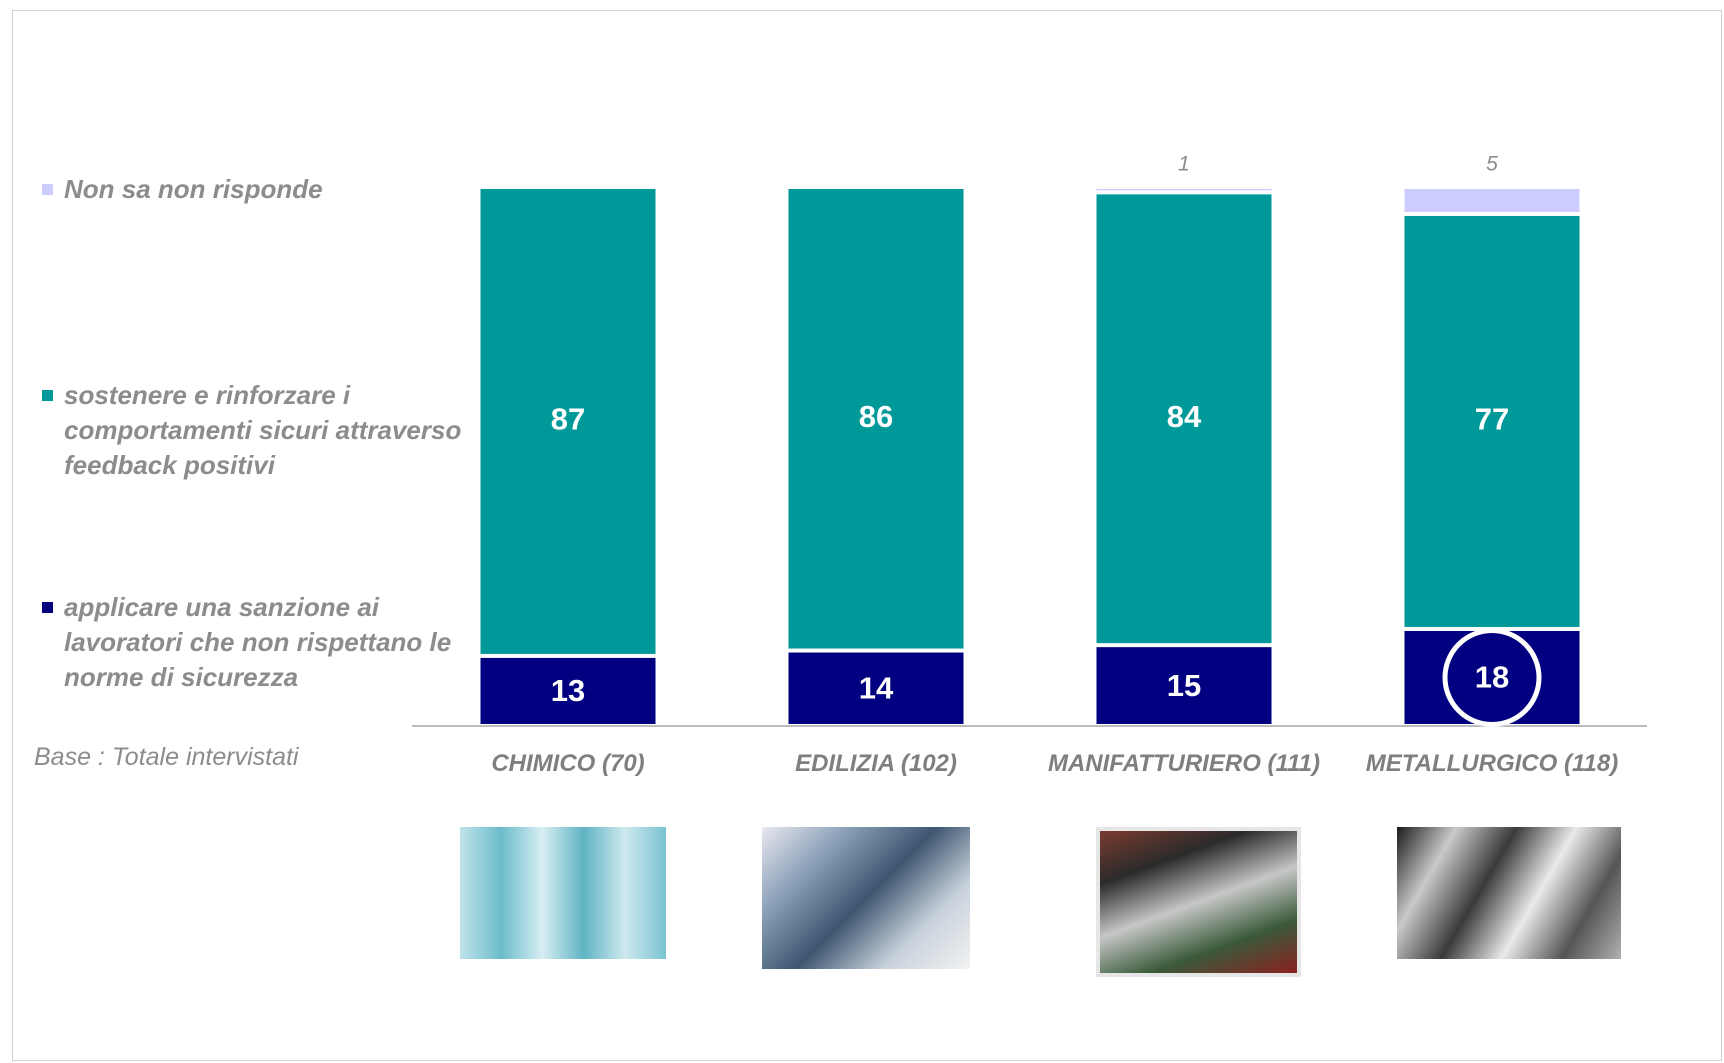 The image size is (1724, 1063). I want to click on data-label: 15, so click(1184, 685).